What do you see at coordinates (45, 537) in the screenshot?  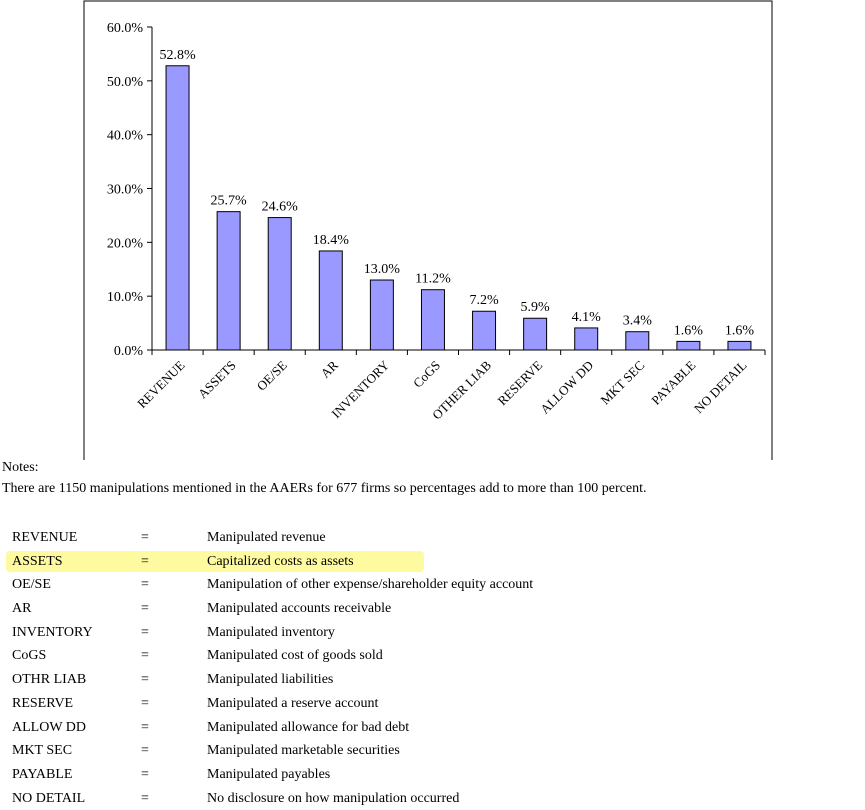 I see `legend-code: REVENUE` at bounding box center [45, 537].